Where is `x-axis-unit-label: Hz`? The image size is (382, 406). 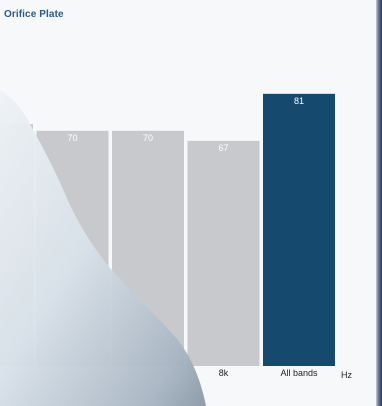 x-axis-unit-label: Hz is located at coordinates (346, 375).